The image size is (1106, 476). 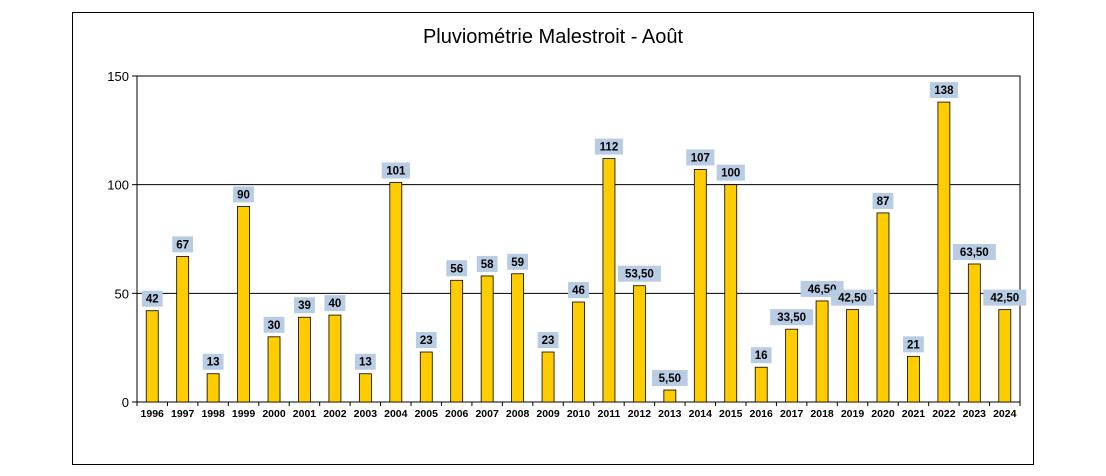 I want to click on data-label-2006: 56, so click(x=456, y=269).